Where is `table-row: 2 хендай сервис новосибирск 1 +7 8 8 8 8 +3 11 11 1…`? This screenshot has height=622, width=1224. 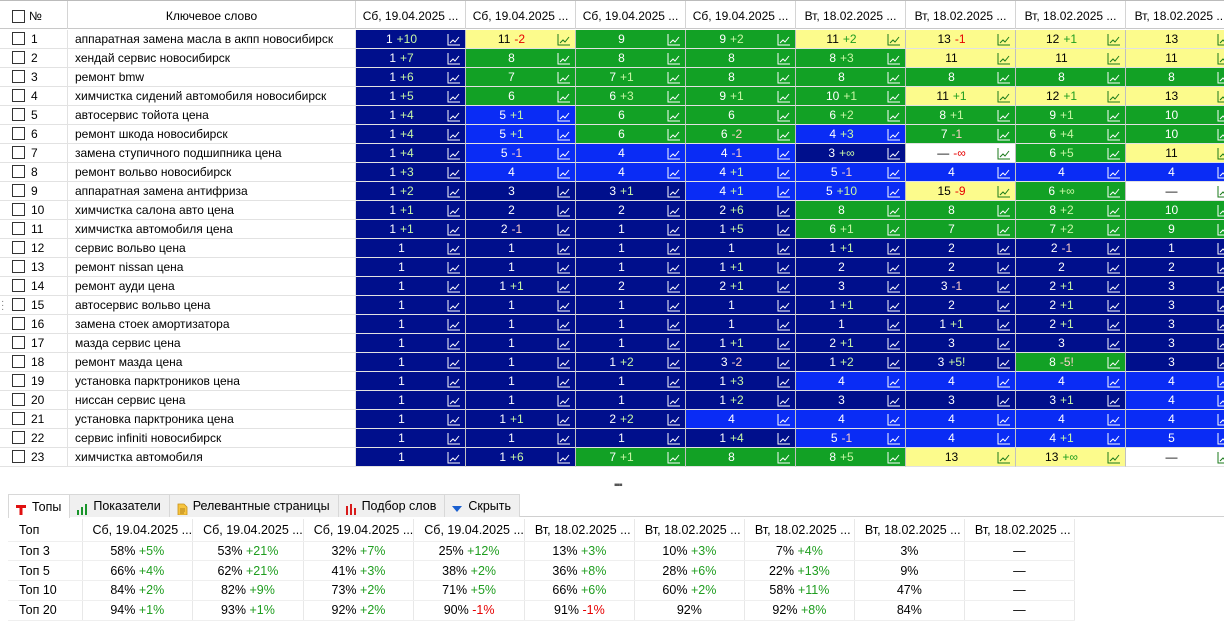 table-row: 2 хендай сервис новосибирск 1 +7 8 8 8 8 +3 11 11 1… is located at coordinates (612, 58).